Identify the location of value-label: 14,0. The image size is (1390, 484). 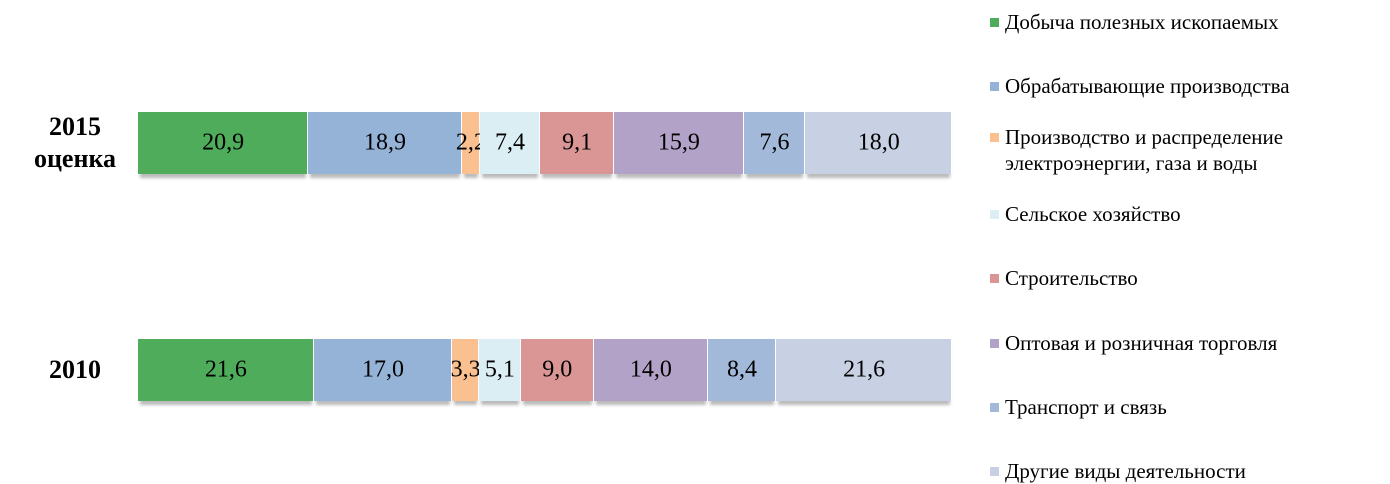
(650, 369).